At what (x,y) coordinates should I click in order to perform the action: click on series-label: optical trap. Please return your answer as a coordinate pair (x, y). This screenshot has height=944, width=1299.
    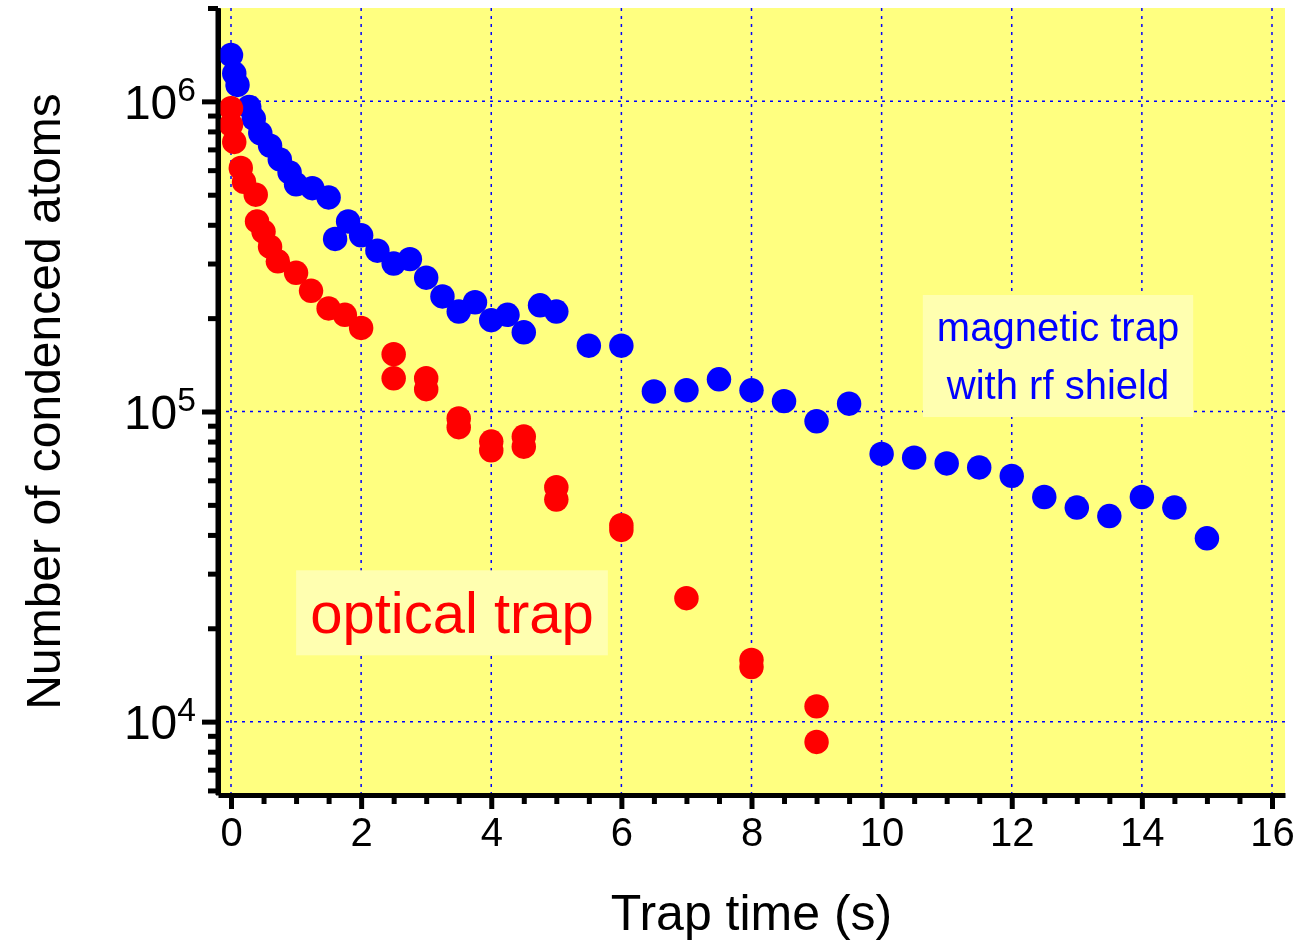
    Looking at the image, I should click on (452, 613).